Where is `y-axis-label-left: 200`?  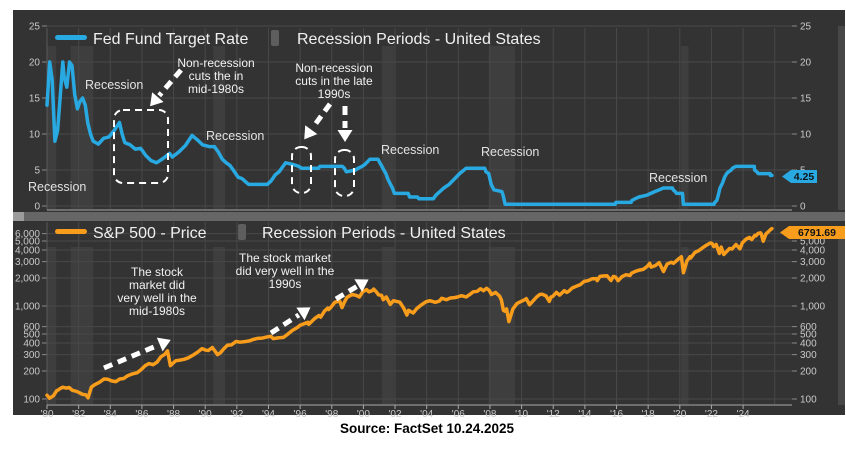 y-axis-label-left: 200 is located at coordinates (31, 372).